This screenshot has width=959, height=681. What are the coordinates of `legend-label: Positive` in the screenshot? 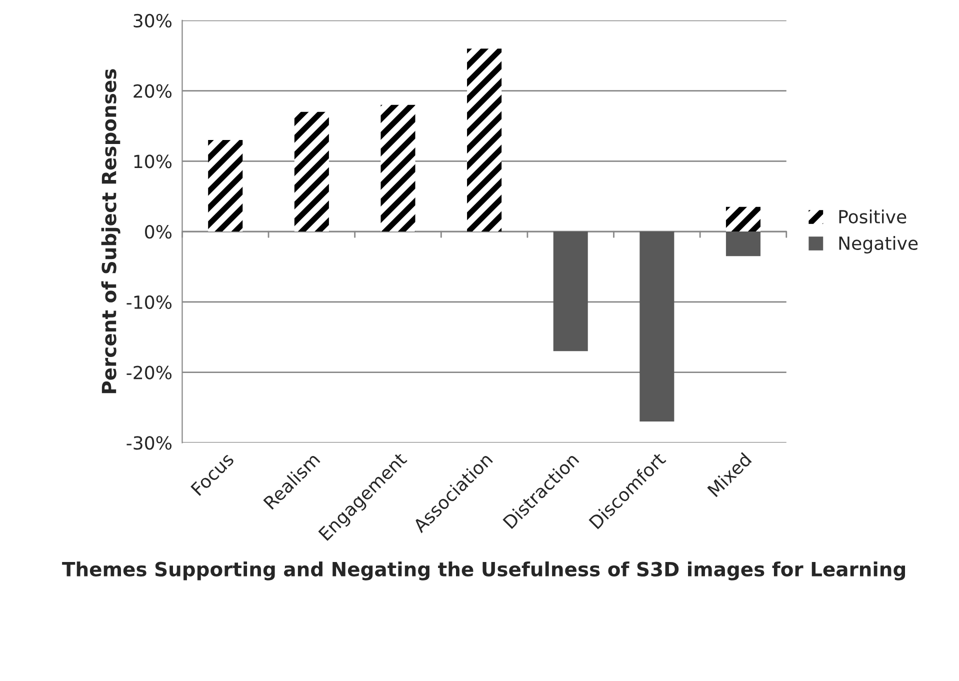 It's located at (872, 217).